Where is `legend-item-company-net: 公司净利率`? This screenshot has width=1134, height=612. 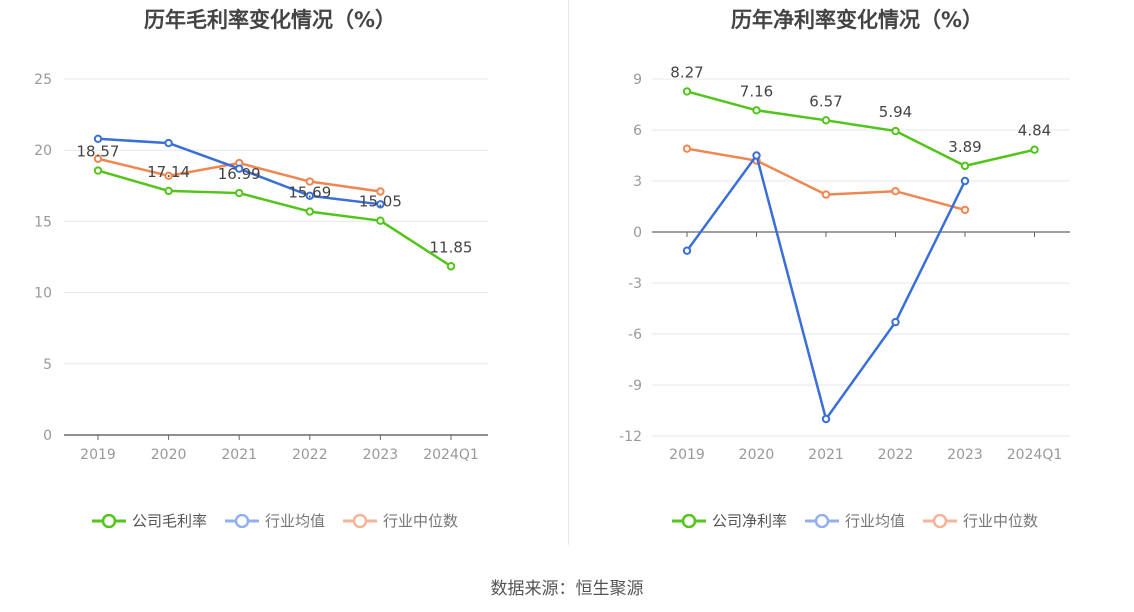 legend-item-company-net: 公司净利率 is located at coordinates (729, 520).